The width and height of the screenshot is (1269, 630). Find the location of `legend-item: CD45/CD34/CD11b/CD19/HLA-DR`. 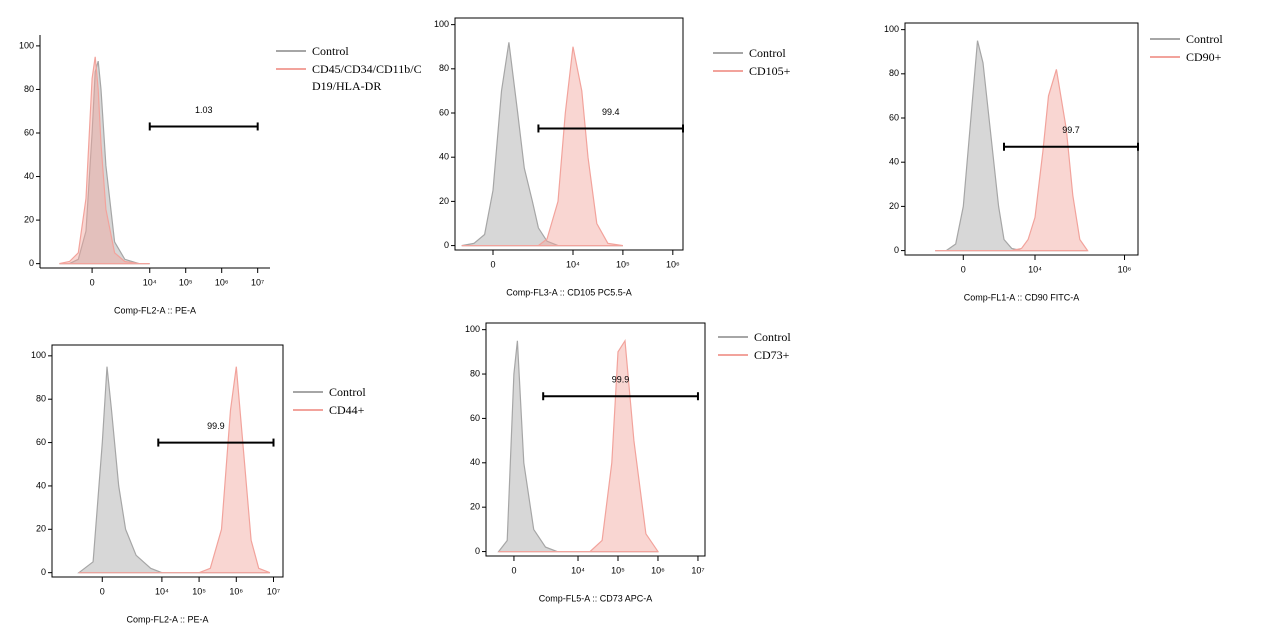

legend-item: CD45/CD34/CD11b/CD19/HLA-DR is located at coordinates (350, 78).